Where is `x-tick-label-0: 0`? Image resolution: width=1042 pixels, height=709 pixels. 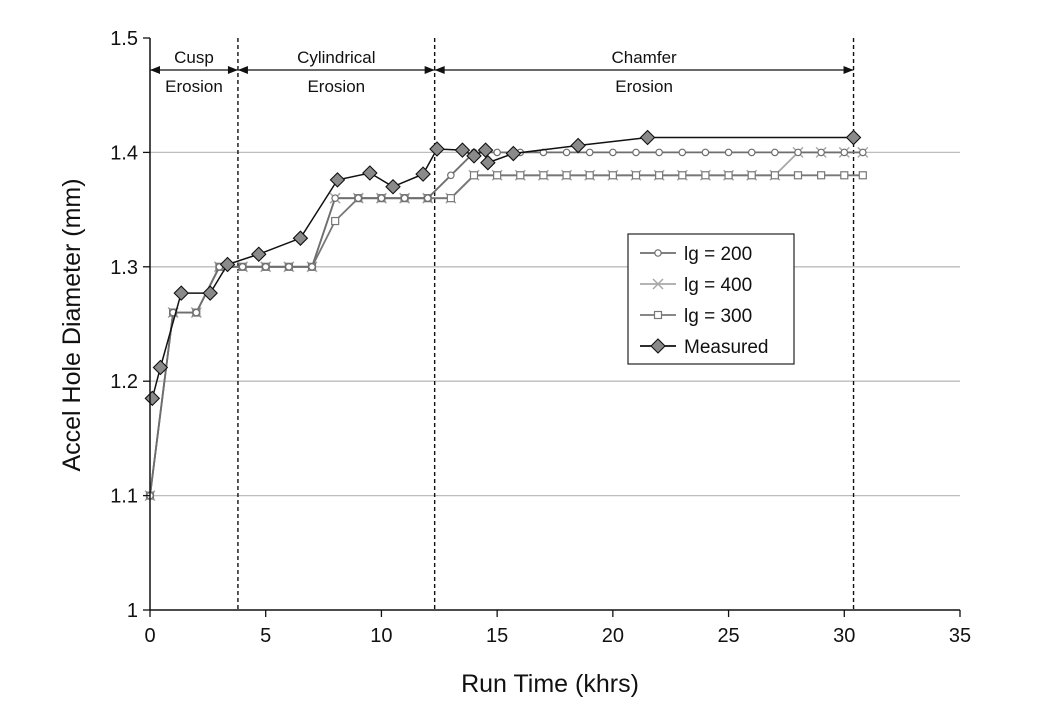 x-tick-label-0: 0 is located at coordinates (149, 636).